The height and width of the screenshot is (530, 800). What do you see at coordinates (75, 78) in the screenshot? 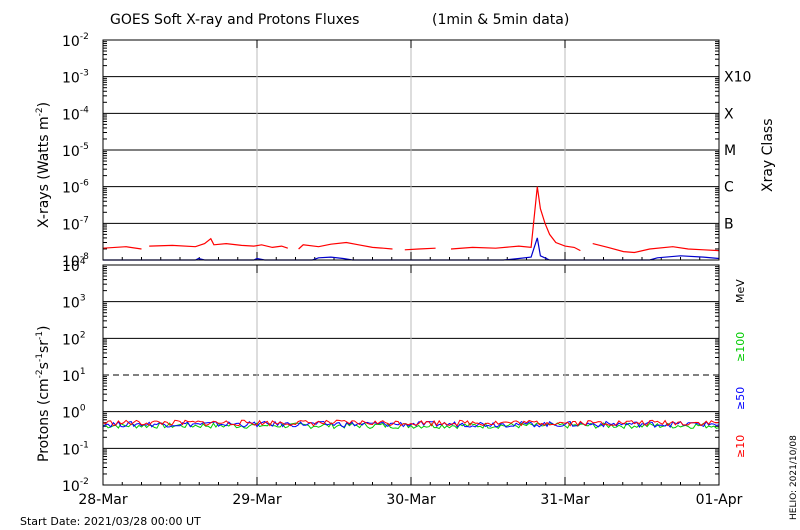
I see `xray-ytick-label: 10⁻³` at bounding box center [75, 78].